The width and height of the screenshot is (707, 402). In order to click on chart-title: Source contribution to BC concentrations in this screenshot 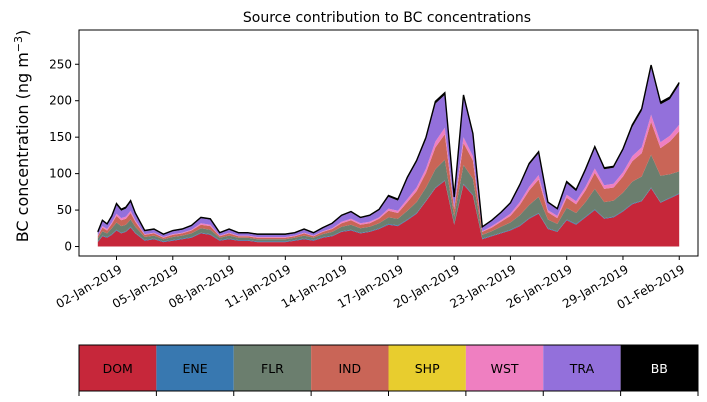, I will do `click(387, 18)`.